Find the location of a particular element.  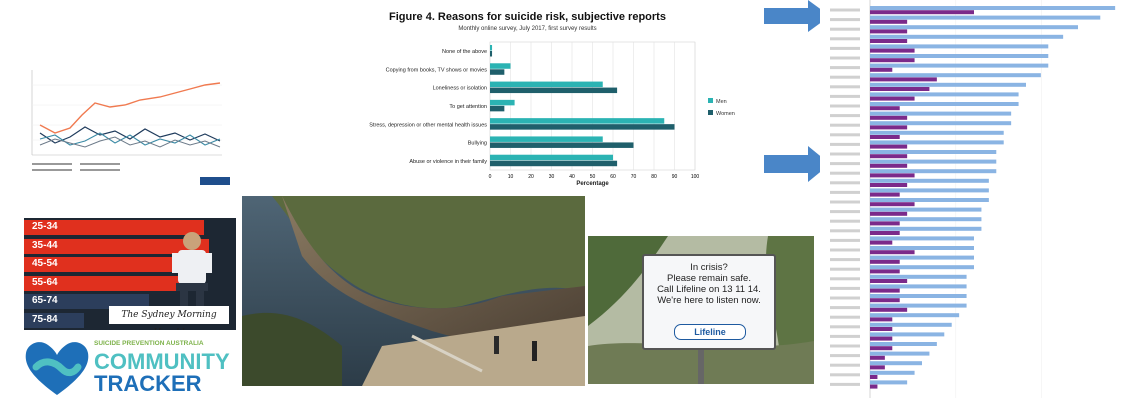

category-label: Copying from books, TV shows or movies is located at coordinates (437, 70).